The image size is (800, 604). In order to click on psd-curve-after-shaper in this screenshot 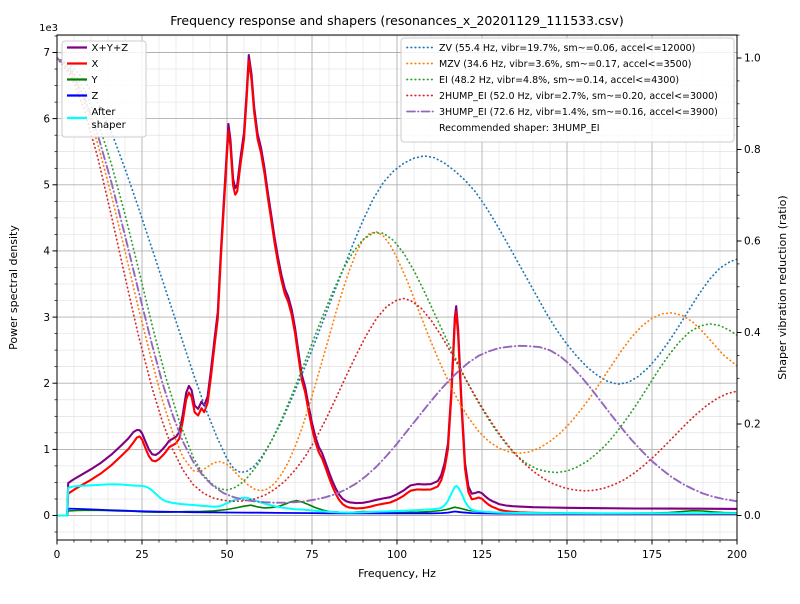, I will do `click(397, 500)`.